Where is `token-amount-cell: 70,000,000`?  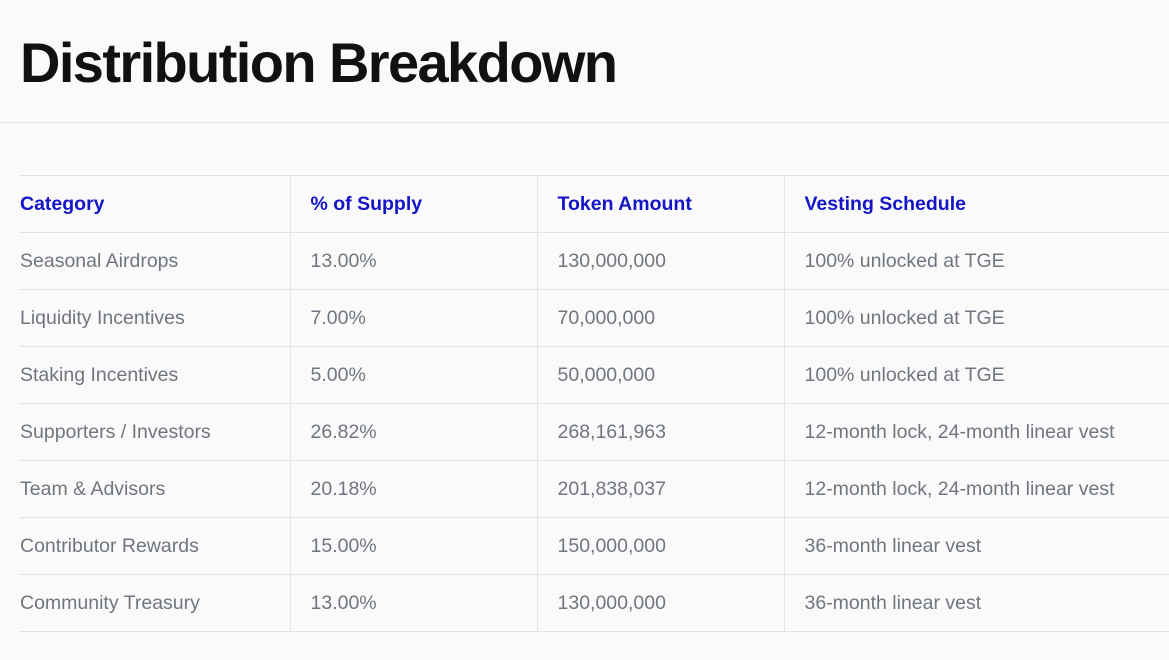 token-amount-cell: 70,000,000 is located at coordinates (660, 318).